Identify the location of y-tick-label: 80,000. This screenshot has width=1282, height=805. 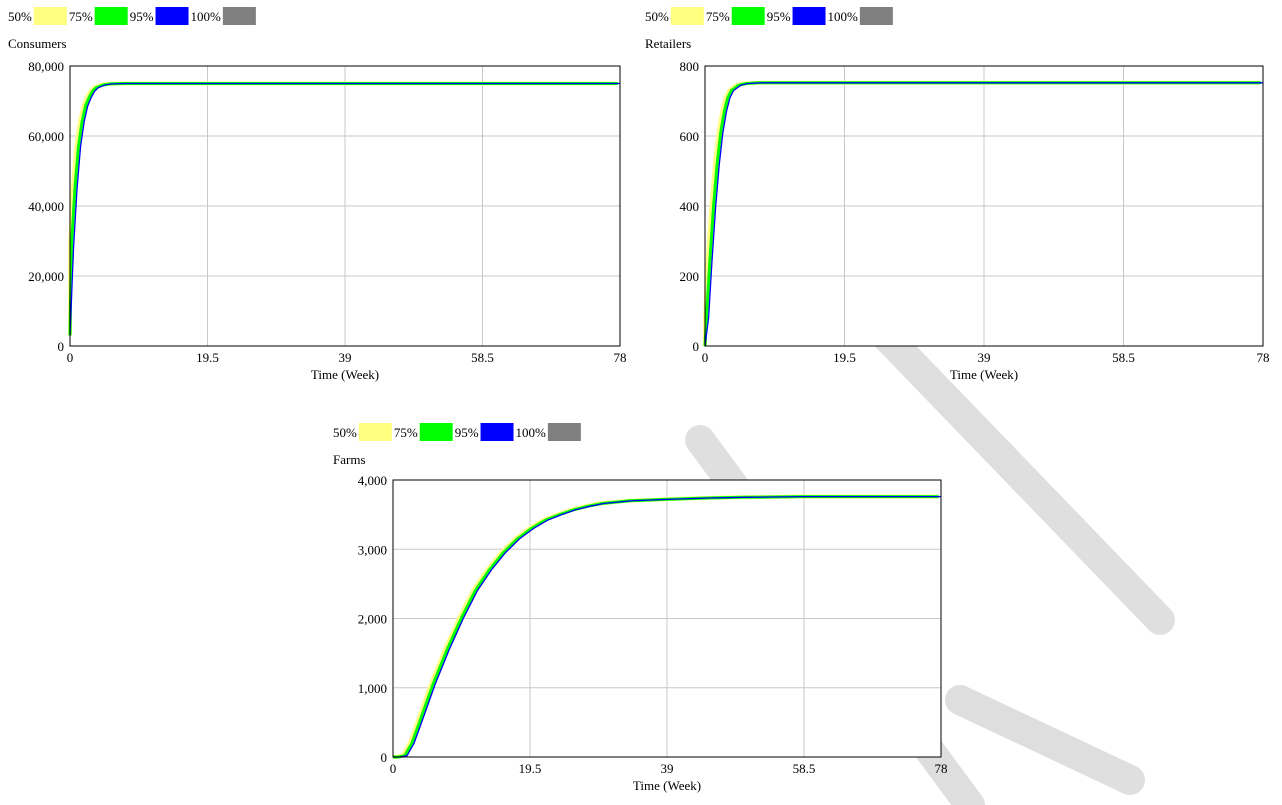
(46, 66).